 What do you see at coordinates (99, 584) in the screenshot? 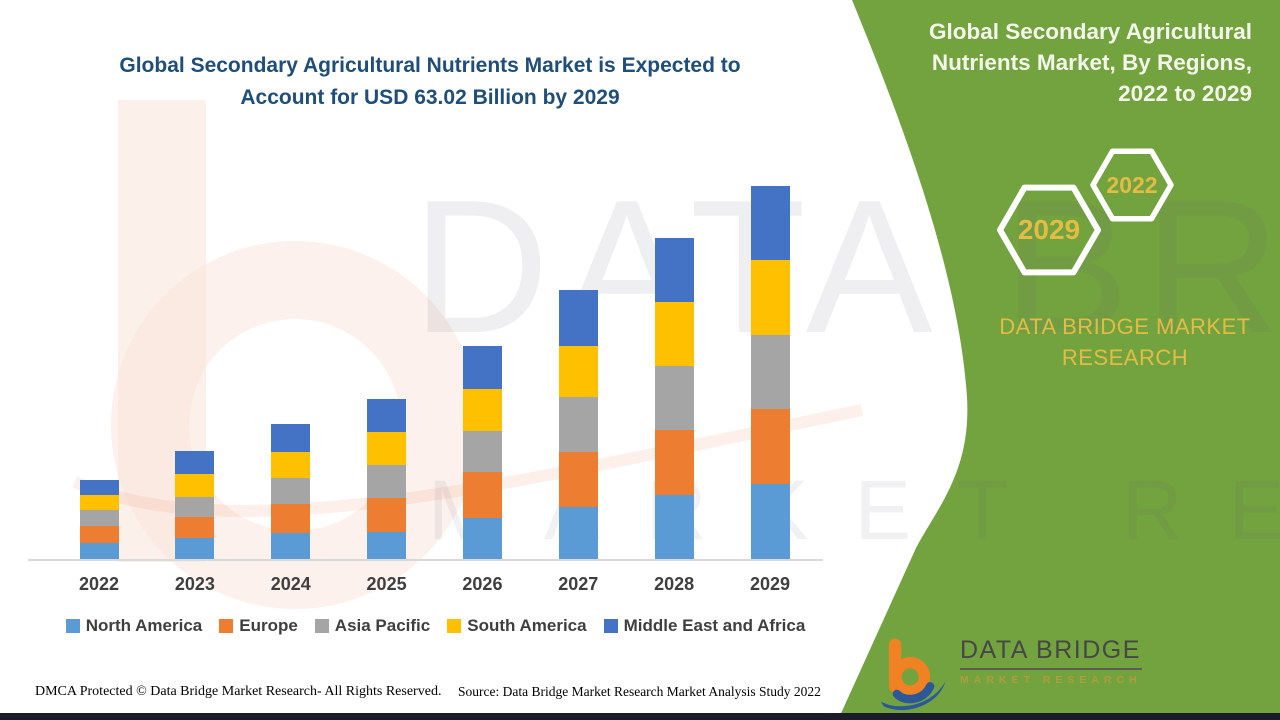
I see `x-axis-label-2022: 2022` at bounding box center [99, 584].